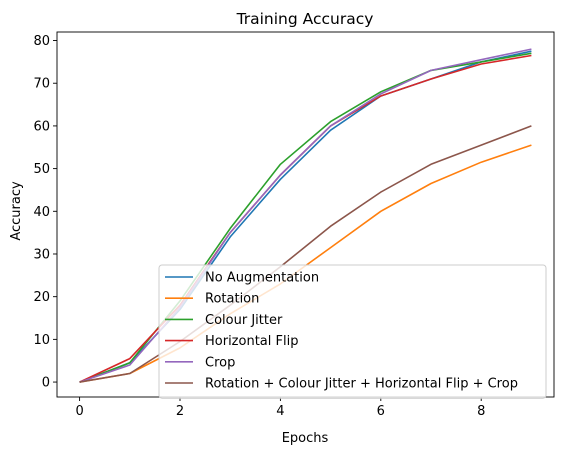 Image resolution: width=562 pixels, height=455 pixels. Describe the element at coordinates (232, 299) in the screenshot. I see `legend-label-2: Rotation` at that location.